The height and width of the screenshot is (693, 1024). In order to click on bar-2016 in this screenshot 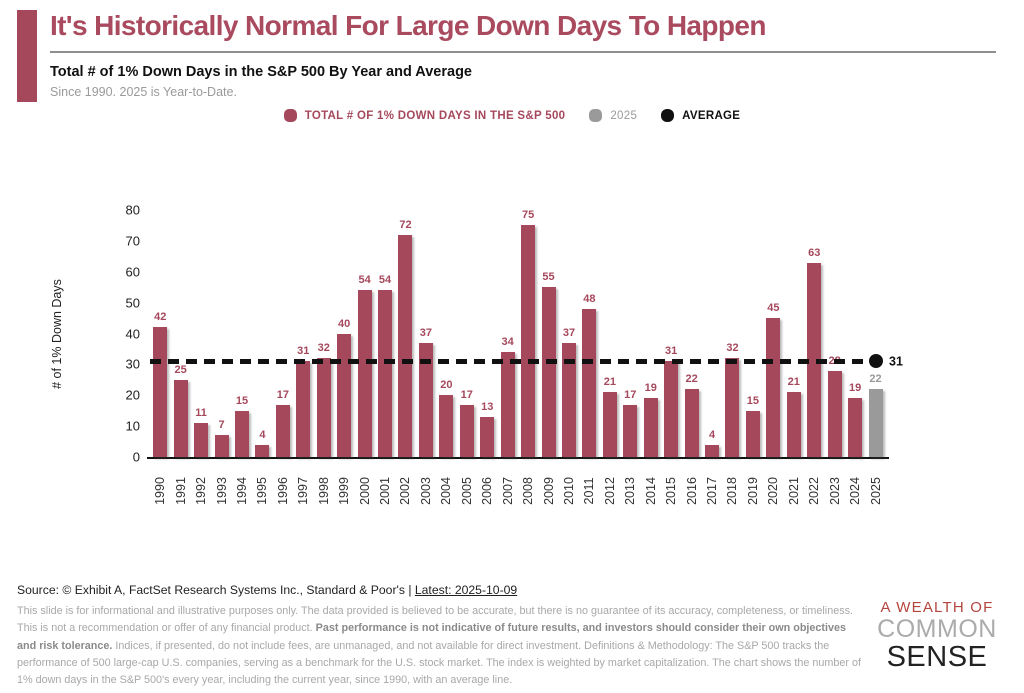, I will do `click(691, 423)`.